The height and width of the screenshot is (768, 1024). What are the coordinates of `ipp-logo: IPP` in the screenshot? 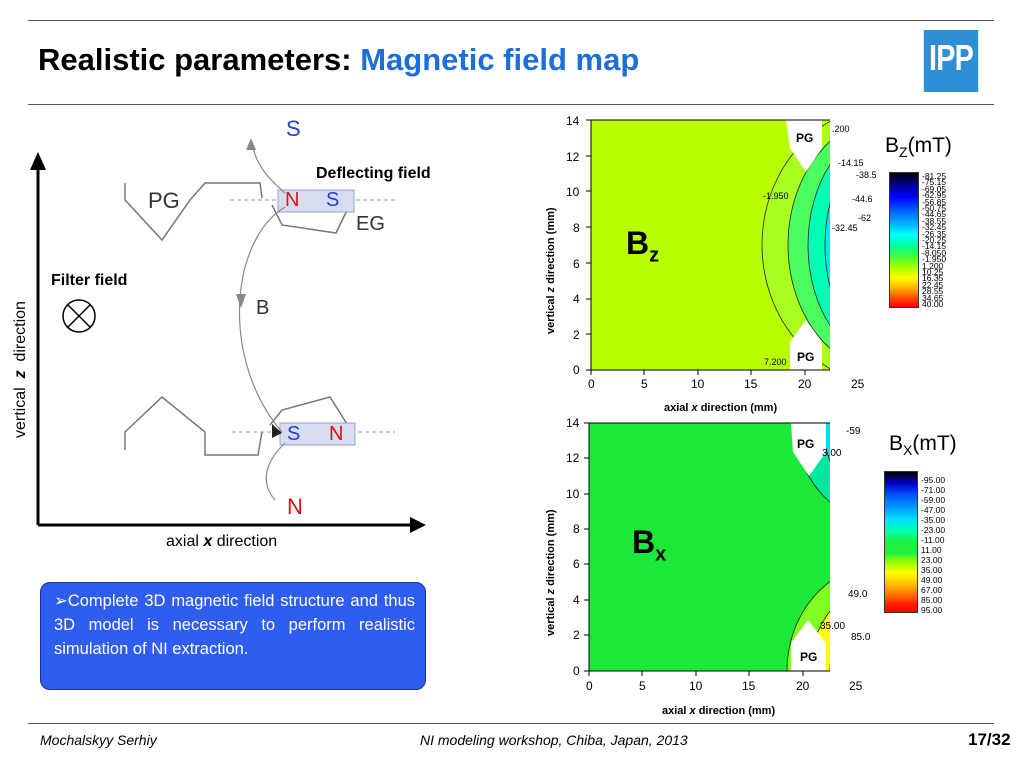 It's located at (951, 61).